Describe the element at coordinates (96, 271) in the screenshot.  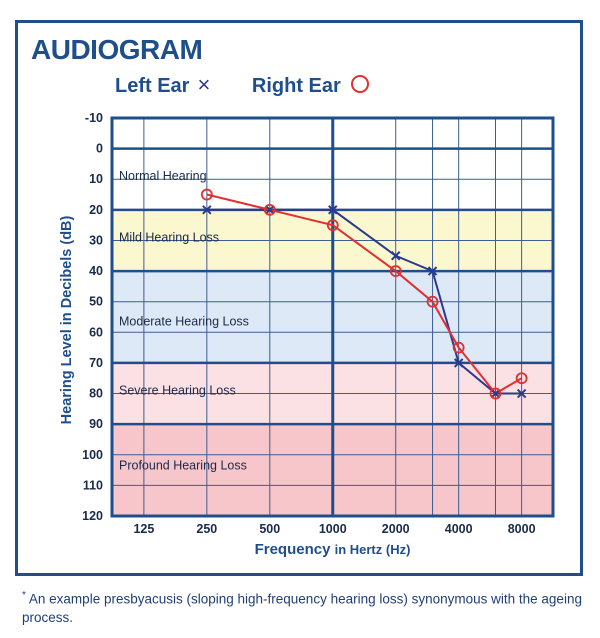
I see `y-tick-label: 40` at that location.